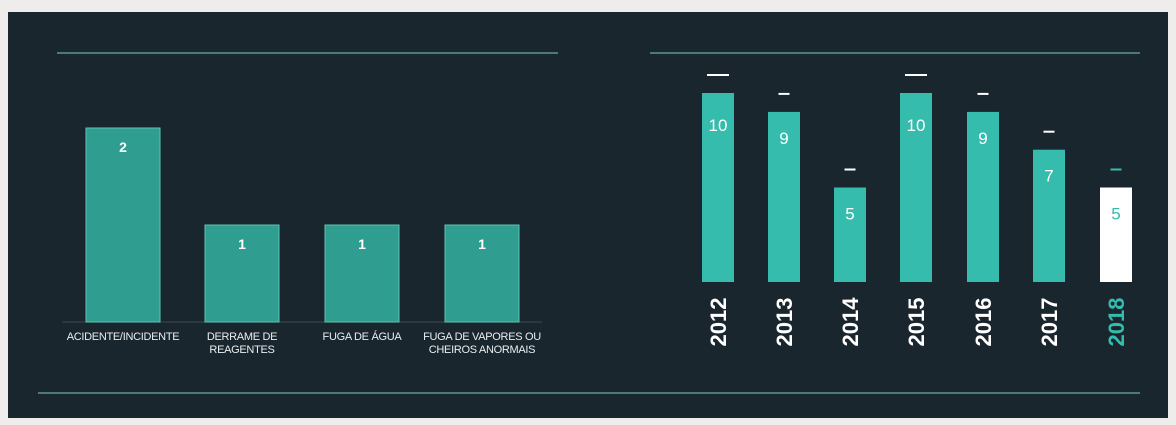 Image resolution: width=1176 pixels, height=425 pixels. Describe the element at coordinates (718, 322) in the screenshot. I see `x-tick-label: 2012` at that location.